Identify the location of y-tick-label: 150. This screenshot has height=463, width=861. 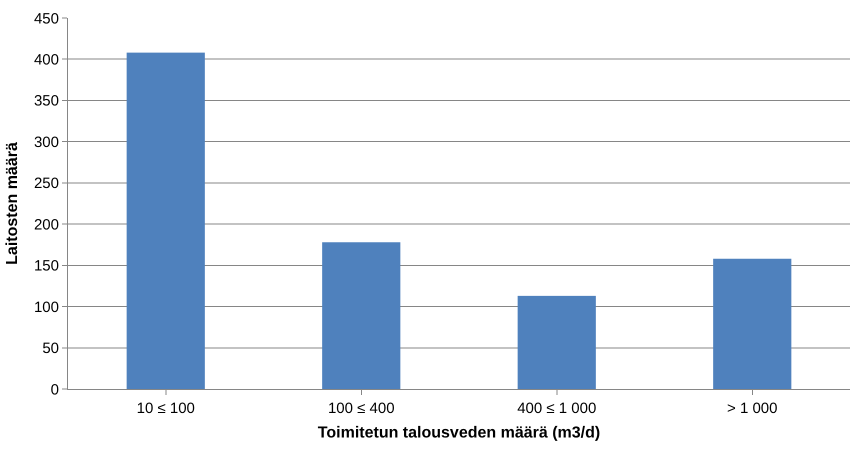
(46, 266).